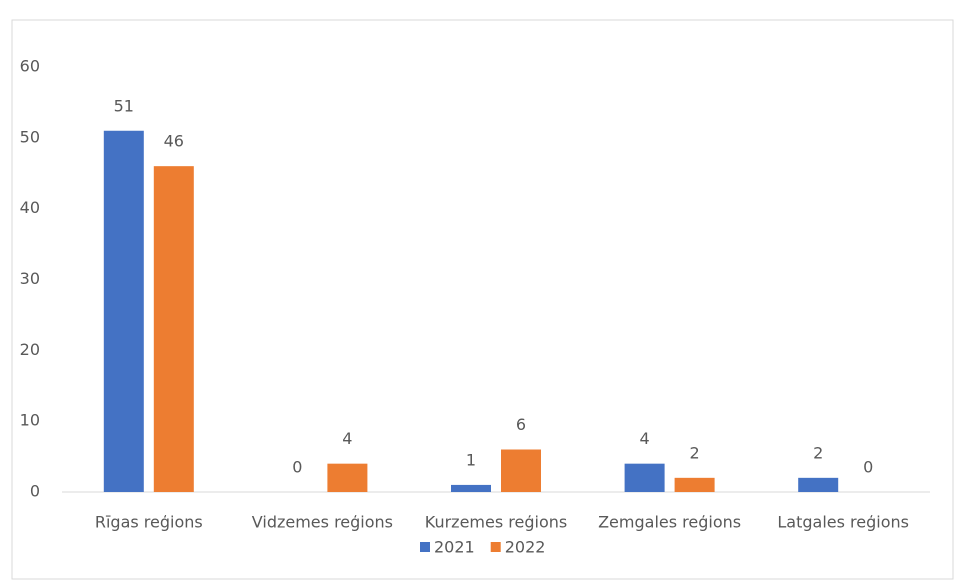  I want to click on x-tick-label: Kurzemes reģions, so click(496, 522).